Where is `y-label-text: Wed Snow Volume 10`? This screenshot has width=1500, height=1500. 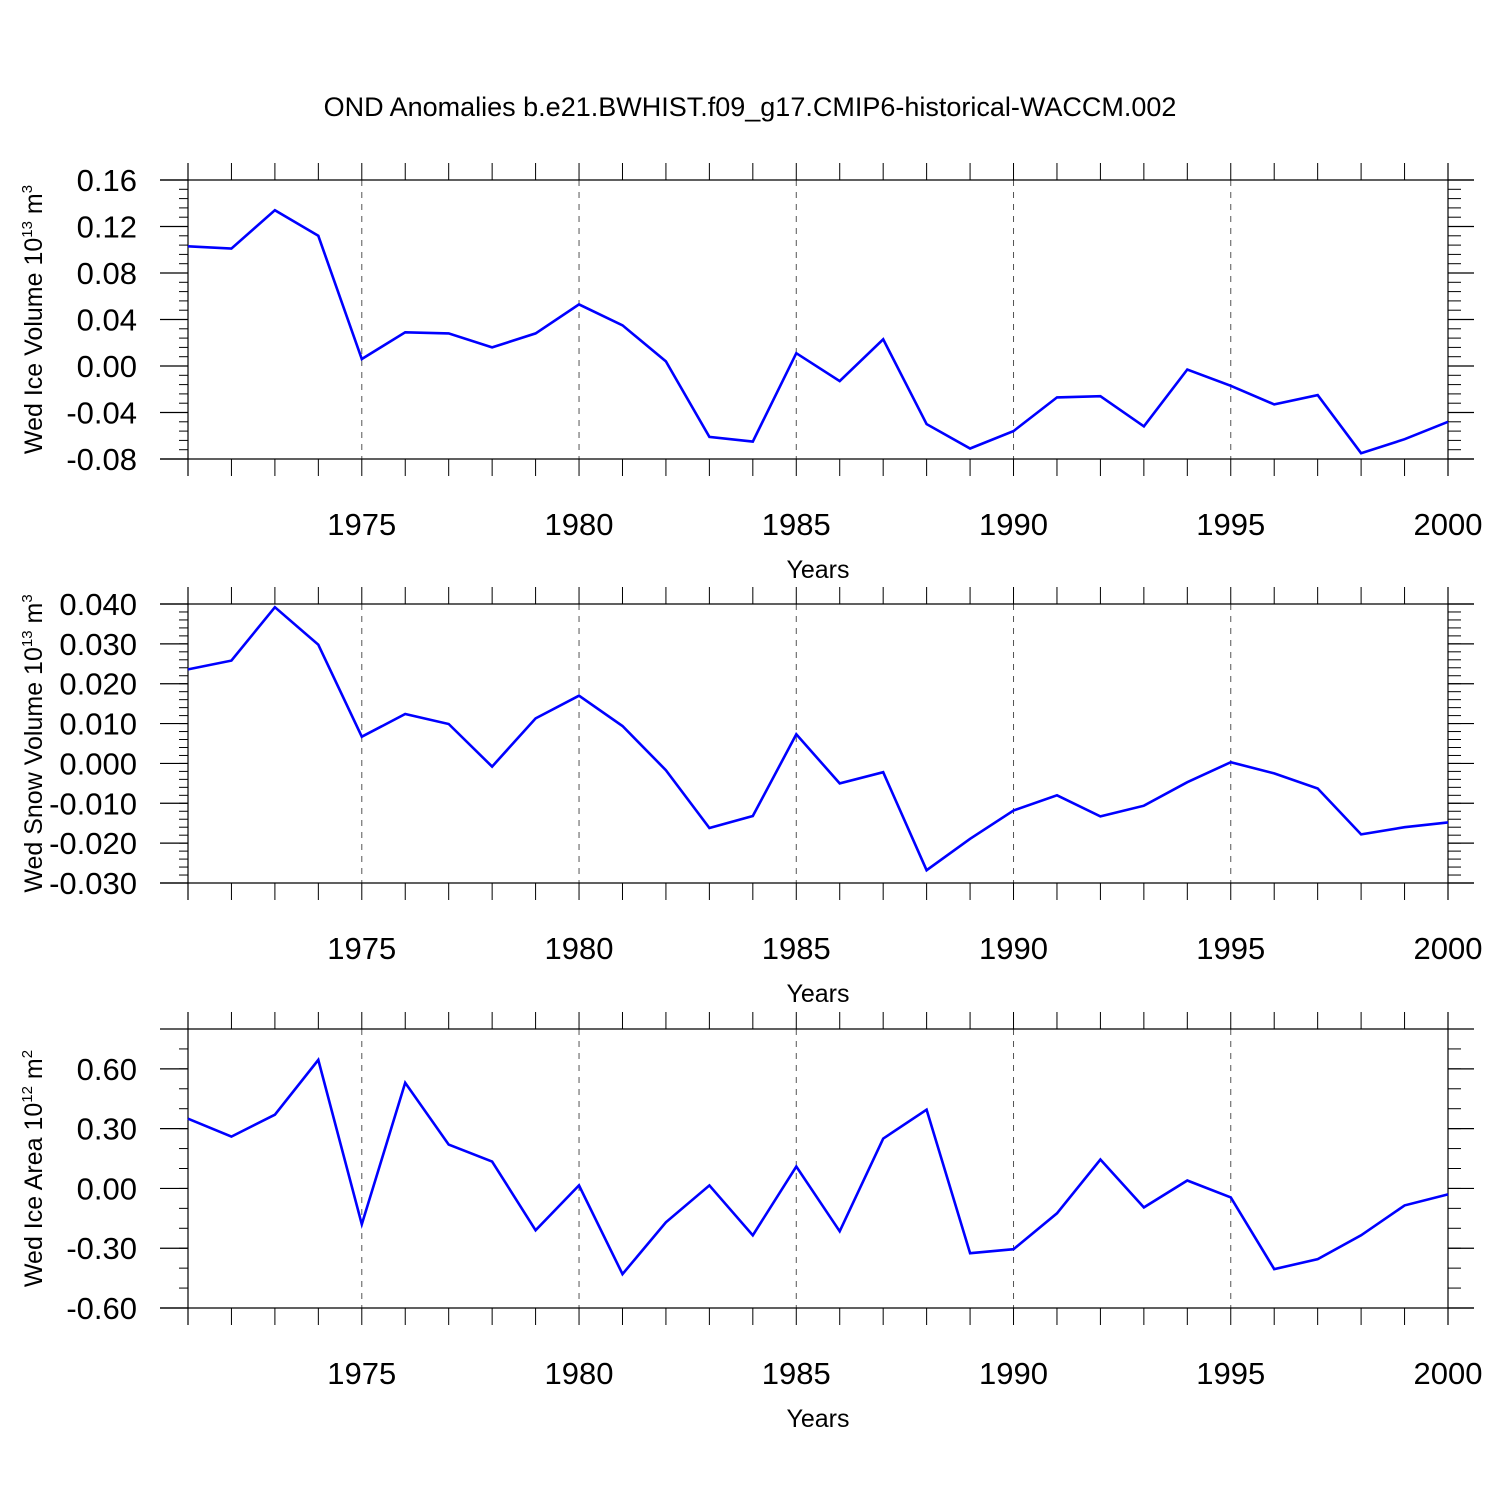
y-label-text: Wed Snow Volume 10 is located at coordinates (34, 770).